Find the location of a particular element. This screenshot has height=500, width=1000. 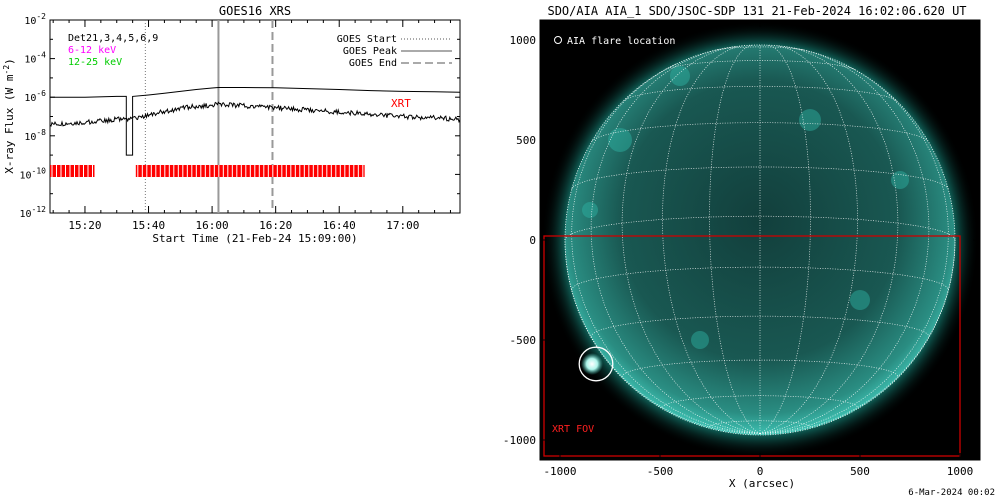

goes-title: GOES16 XRS is located at coordinates (255, 11).